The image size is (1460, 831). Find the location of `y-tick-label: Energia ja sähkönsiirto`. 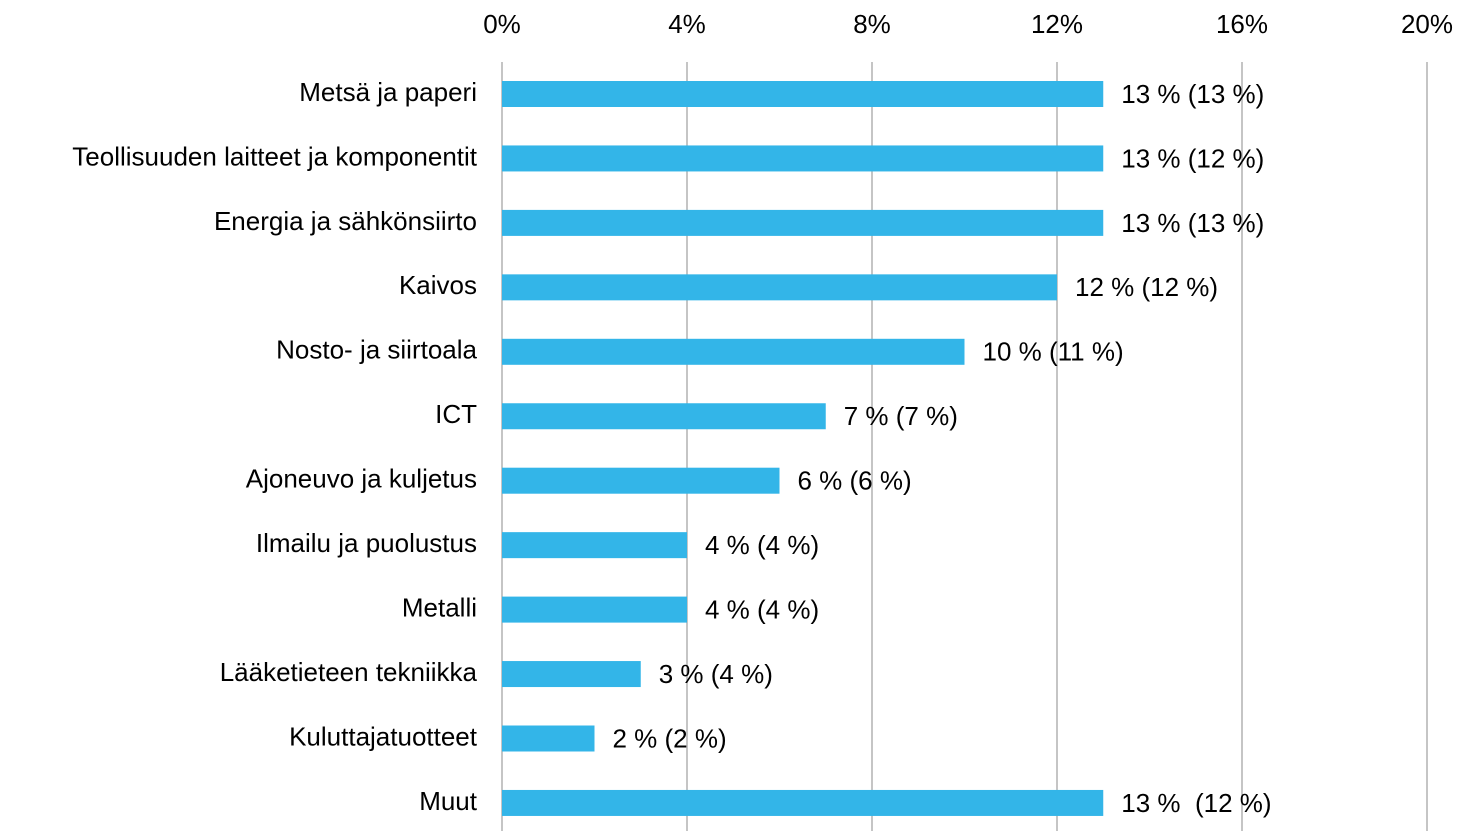

y-tick-label: Energia ja sähkönsiirto is located at coordinates (345, 221).